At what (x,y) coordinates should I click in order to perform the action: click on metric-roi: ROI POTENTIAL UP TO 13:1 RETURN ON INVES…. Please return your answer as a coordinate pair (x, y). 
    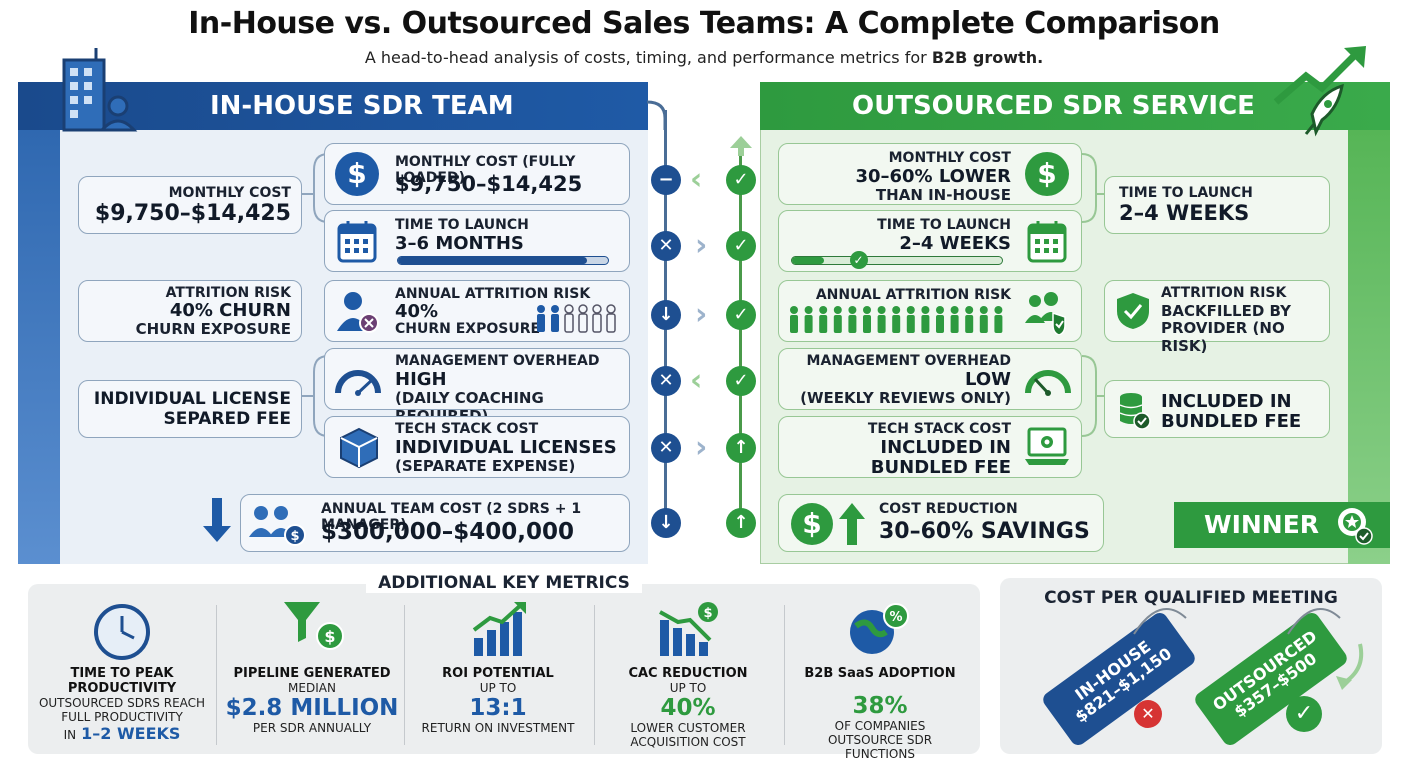
    Looking at the image, I should click on (498, 700).